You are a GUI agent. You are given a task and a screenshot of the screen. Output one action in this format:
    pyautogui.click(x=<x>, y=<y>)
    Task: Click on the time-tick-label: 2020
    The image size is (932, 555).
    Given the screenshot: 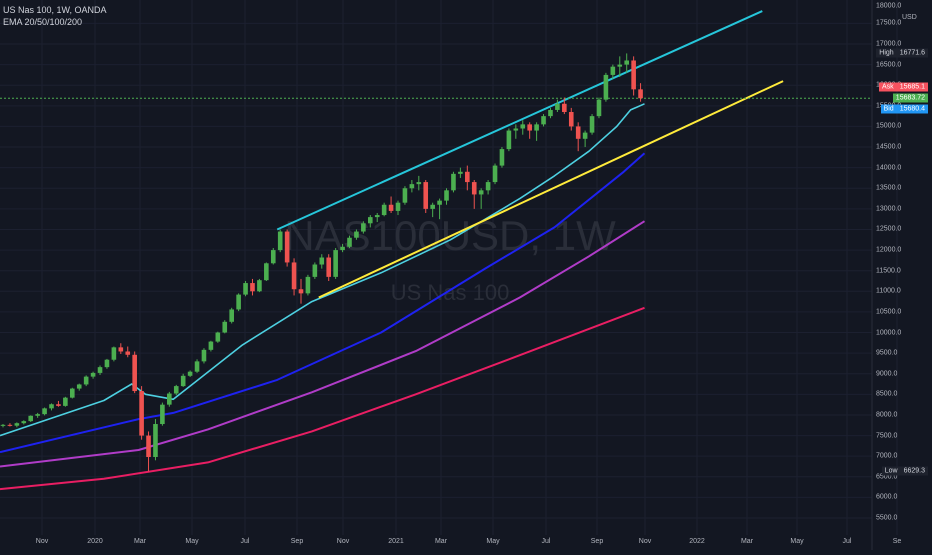 What is the action you would take?
    pyautogui.click(x=95, y=541)
    